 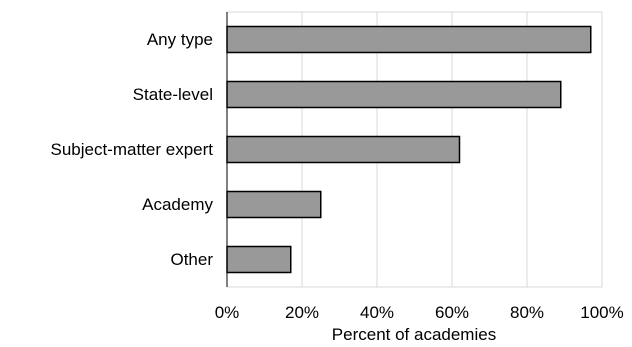 What do you see at coordinates (227, 312) in the screenshot?
I see `x-tick-label: 0%` at bounding box center [227, 312].